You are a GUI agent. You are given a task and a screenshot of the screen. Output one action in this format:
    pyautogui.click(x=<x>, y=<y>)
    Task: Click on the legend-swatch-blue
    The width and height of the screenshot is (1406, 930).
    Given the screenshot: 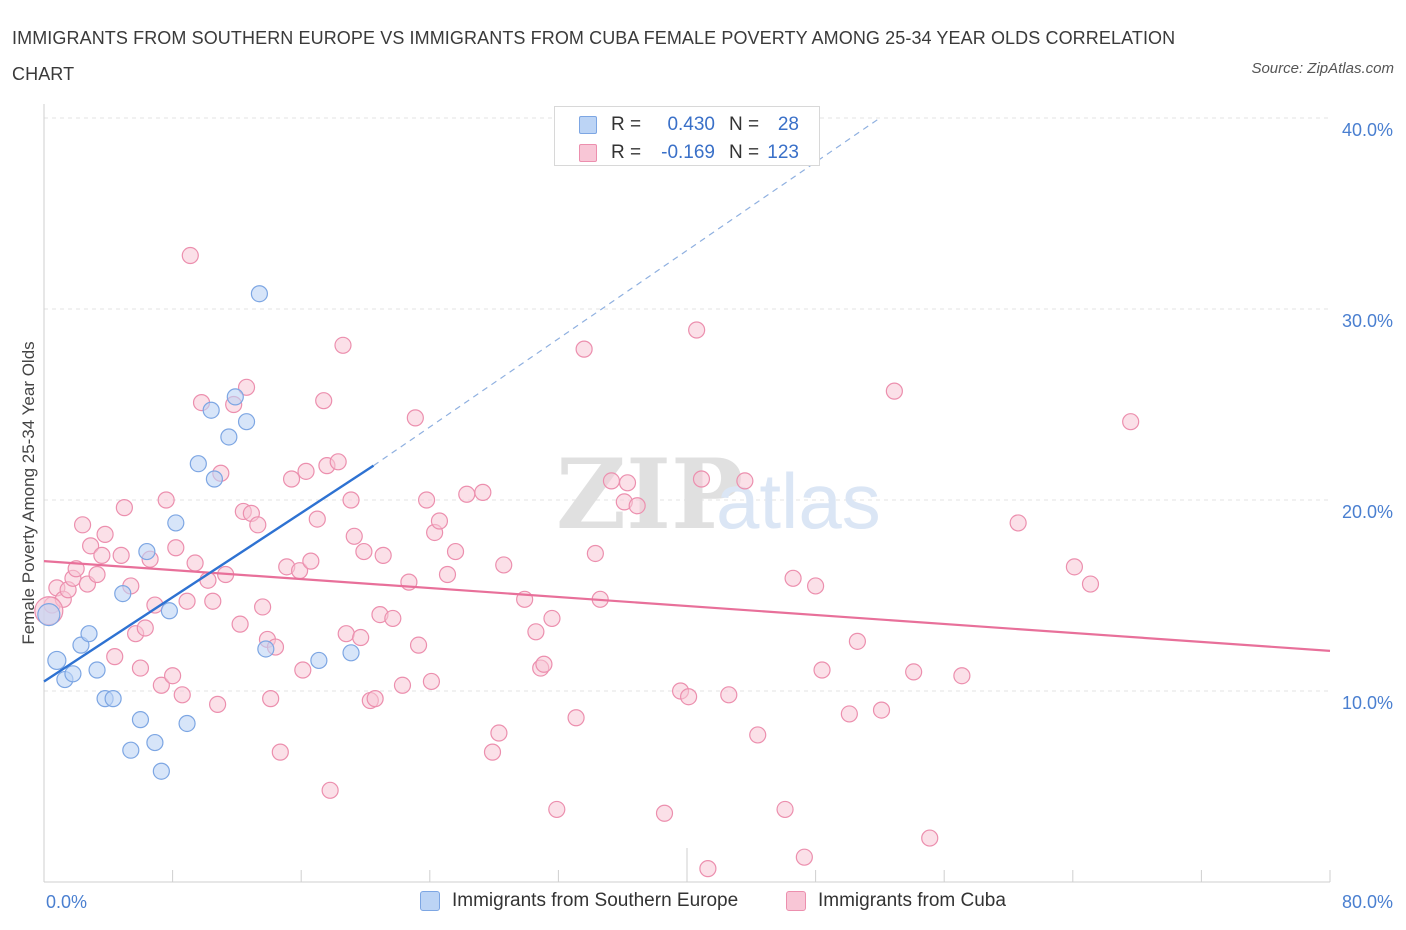 What is the action you would take?
    pyautogui.click(x=588, y=125)
    